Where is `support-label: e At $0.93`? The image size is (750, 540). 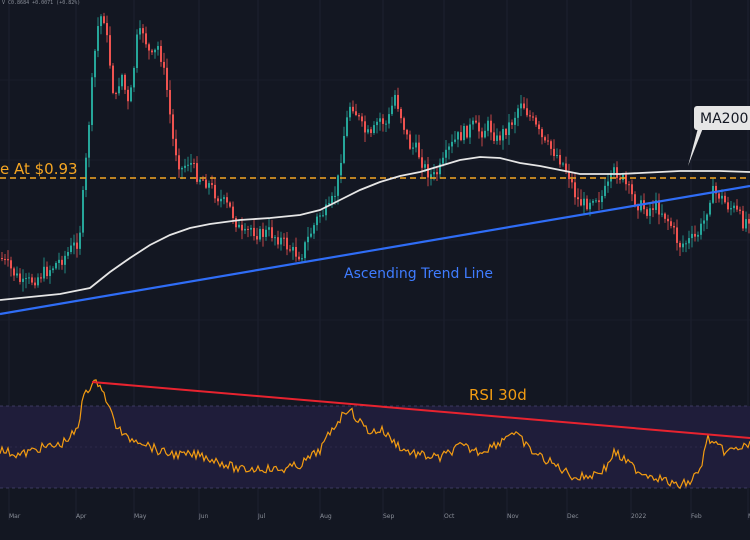 support-label: e At $0.93 is located at coordinates (39, 169).